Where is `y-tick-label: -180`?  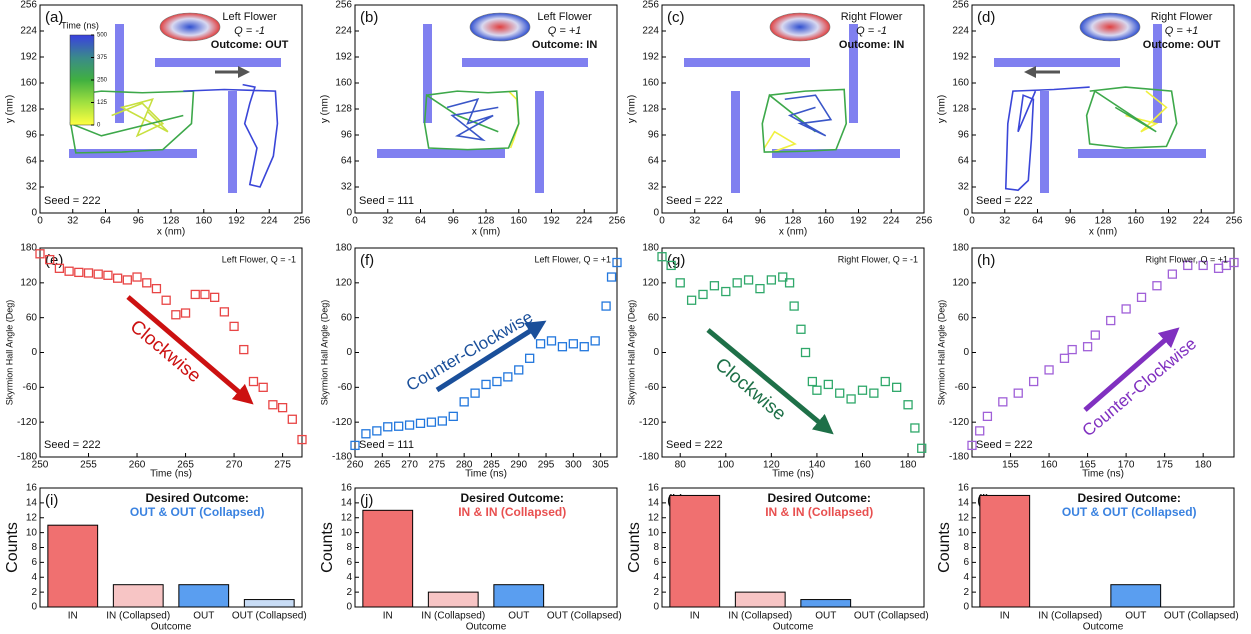 y-tick-label: -180 is located at coordinates (342, 457).